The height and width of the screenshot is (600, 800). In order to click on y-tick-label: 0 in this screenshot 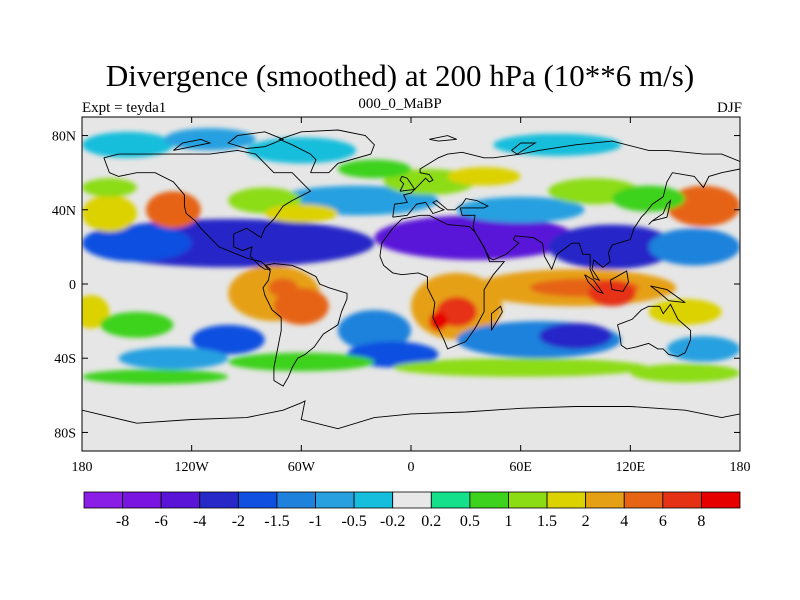, I will do `click(72, 285)`.